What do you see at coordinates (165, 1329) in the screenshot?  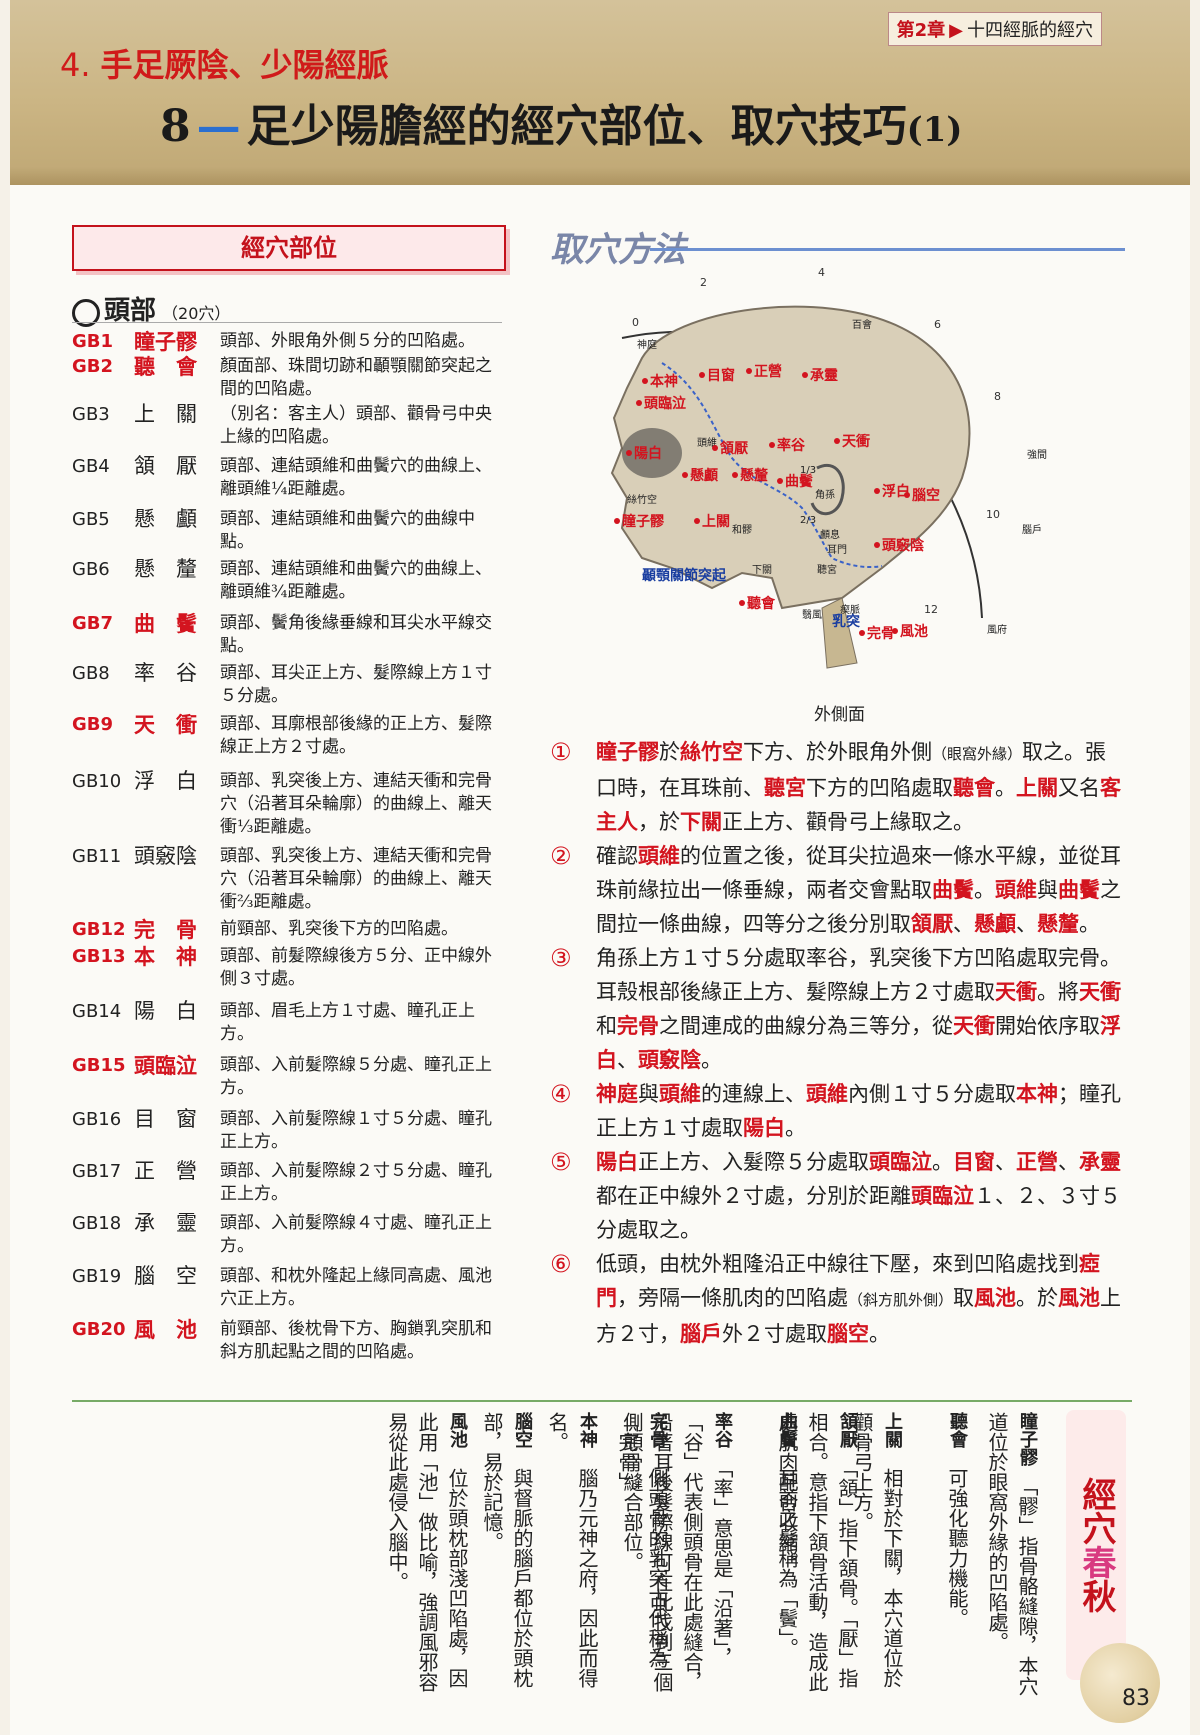 I see `point-name: 風 池` at bounding box center [165, 1329].